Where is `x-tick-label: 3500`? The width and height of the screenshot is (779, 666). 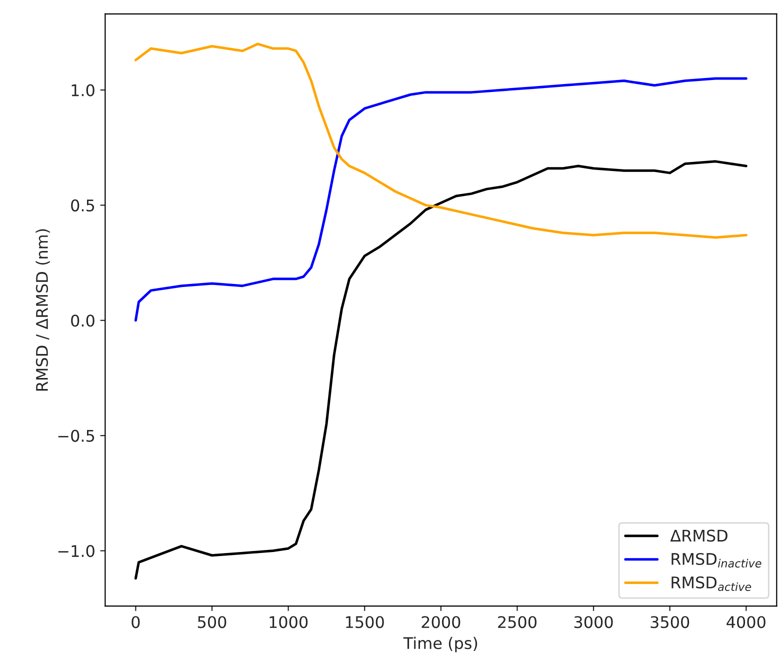 x-tick-label: 3500 is located at coordinates (670, 622).